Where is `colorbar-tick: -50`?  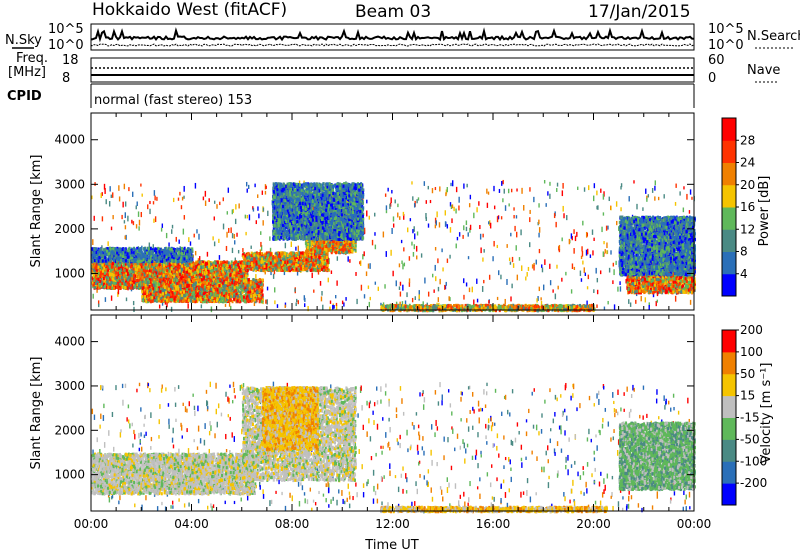 colorbar-tick: -50 is located at coordinates (750, 439).